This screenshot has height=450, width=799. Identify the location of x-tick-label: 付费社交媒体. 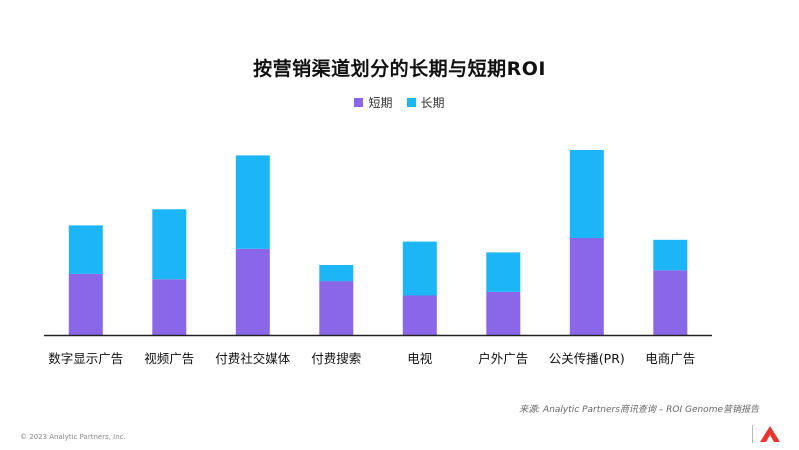
(253, 358).